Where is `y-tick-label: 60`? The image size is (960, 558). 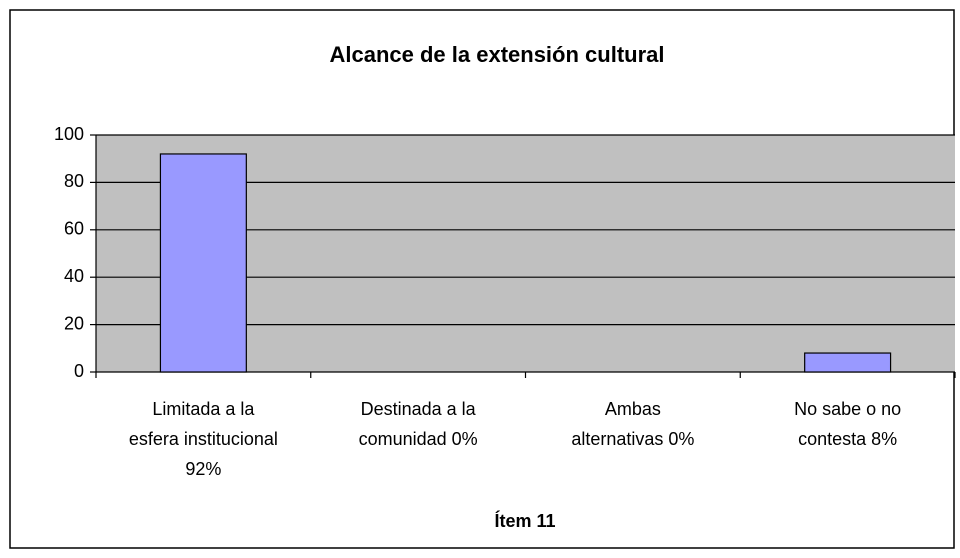
y-tick-label: 60 is located at coordinates (74, 229).